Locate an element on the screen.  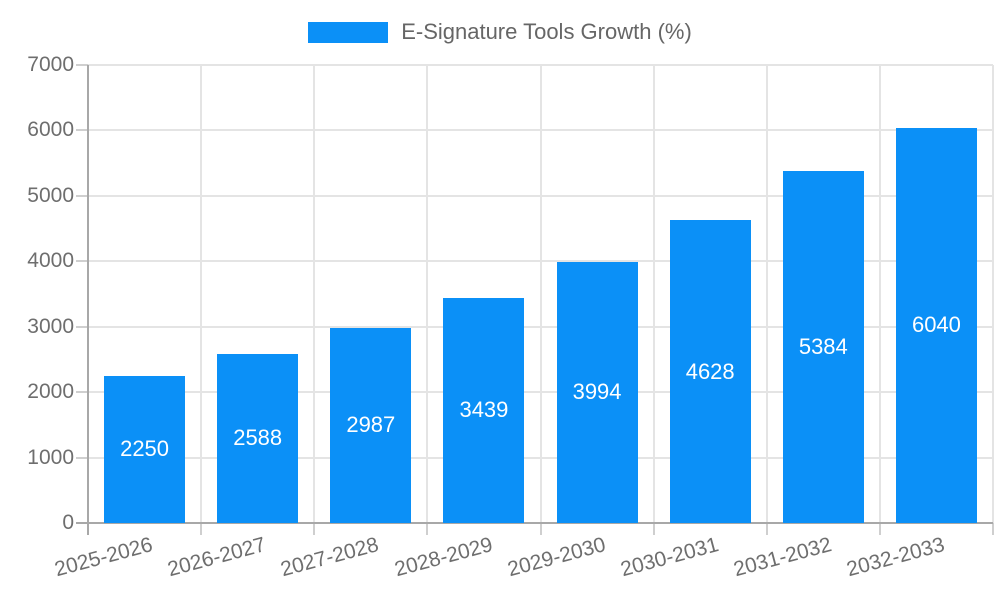
bar-value-label: 2987 is located at coordinates (371, 425).